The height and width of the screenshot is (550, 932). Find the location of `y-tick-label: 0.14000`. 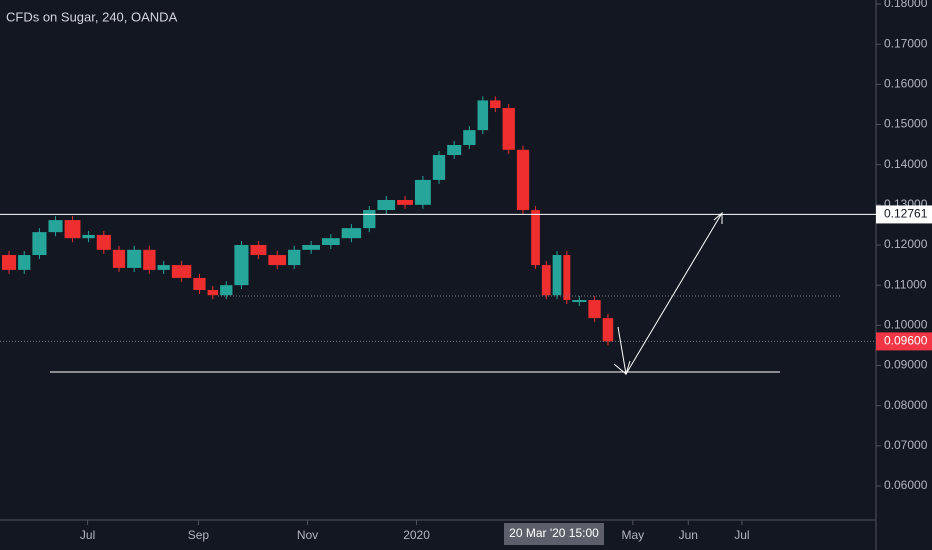

y-tick-label: 0.14000 is located at coordinates (906, 164).